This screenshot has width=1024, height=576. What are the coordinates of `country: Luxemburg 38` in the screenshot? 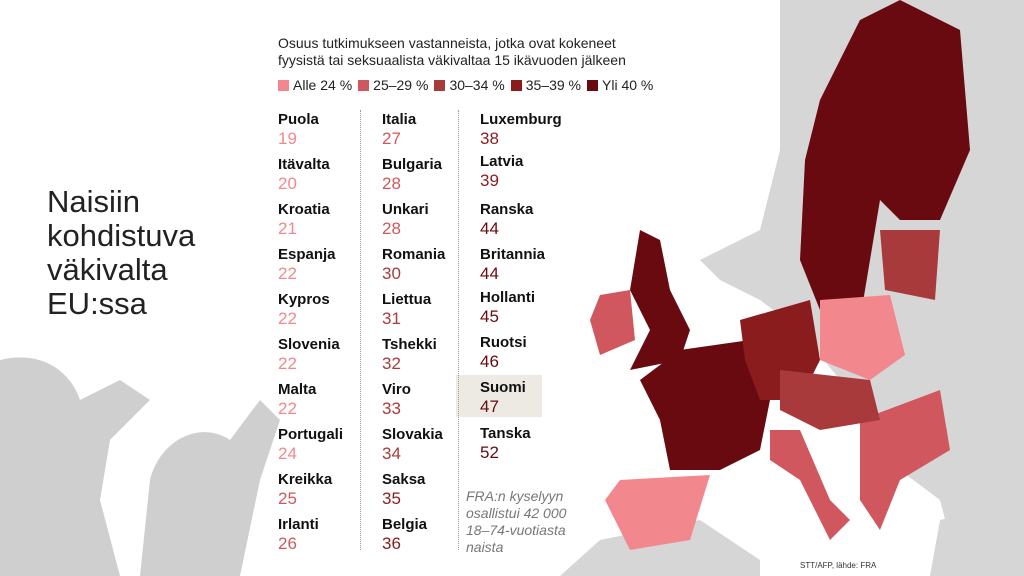 It's located at (521, 129).